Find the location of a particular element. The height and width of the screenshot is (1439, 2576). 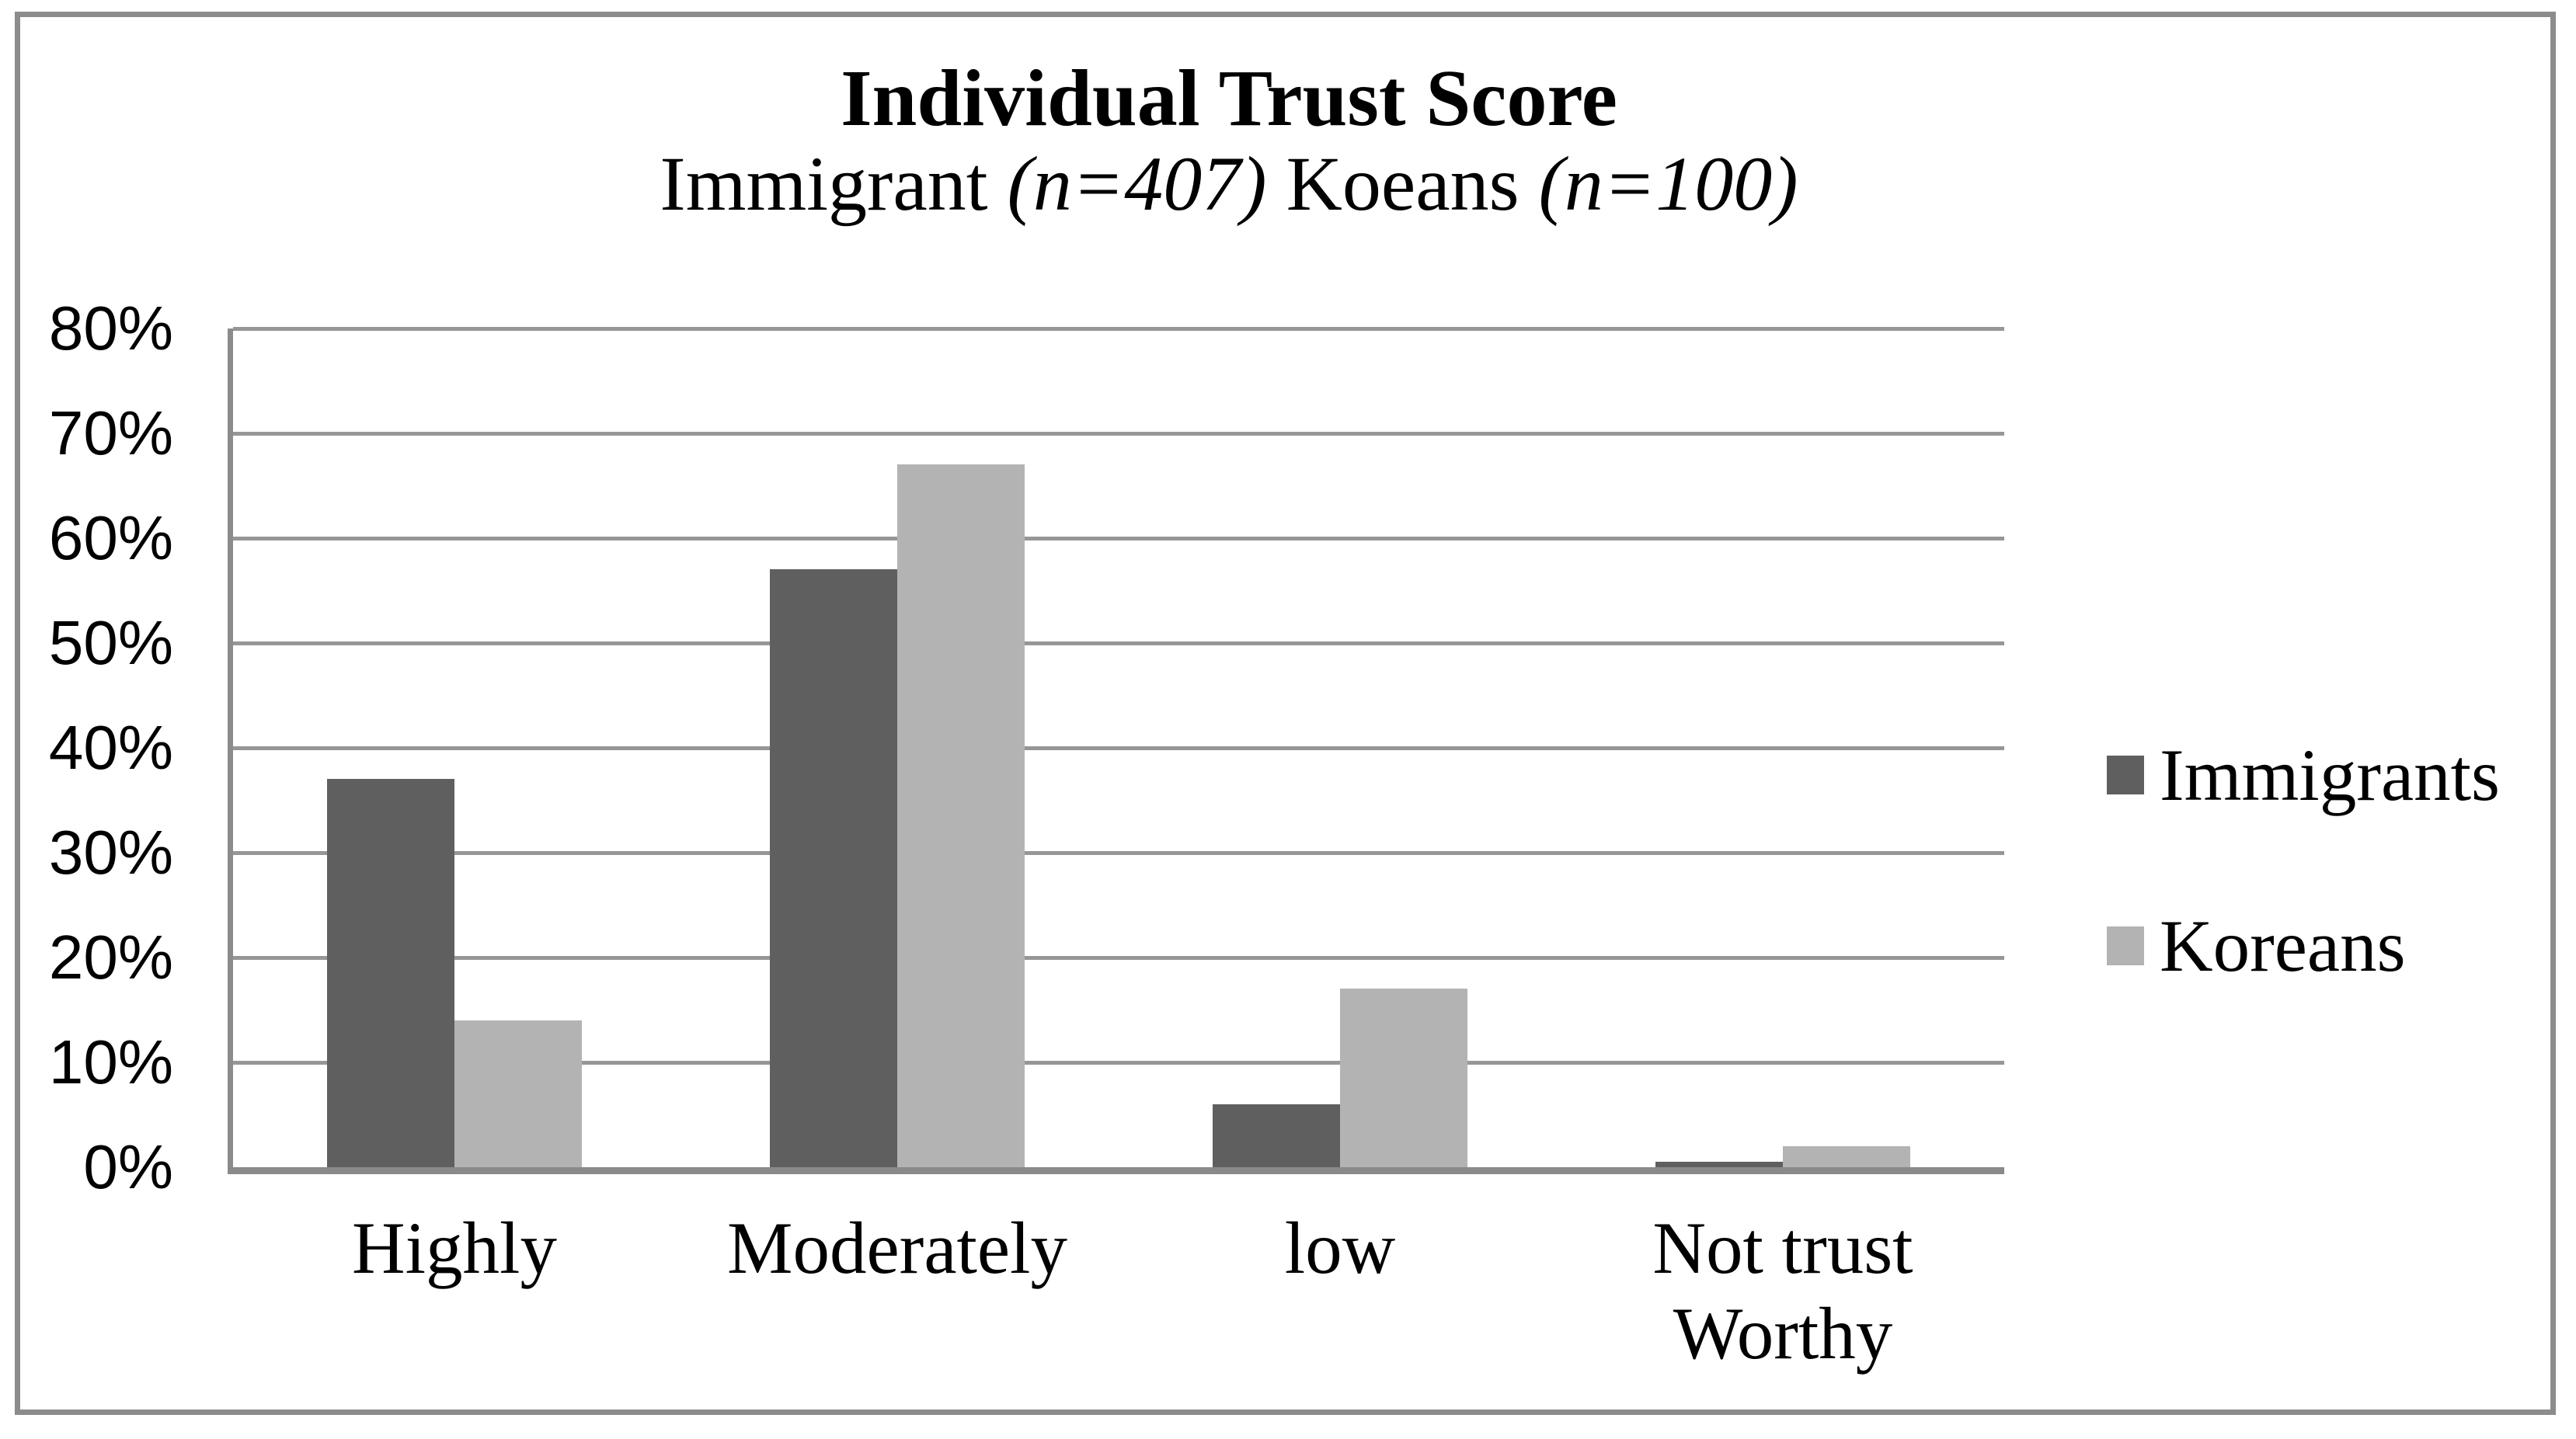

x-tick-label-highly: Highly is located at coordinates (455, 1248).